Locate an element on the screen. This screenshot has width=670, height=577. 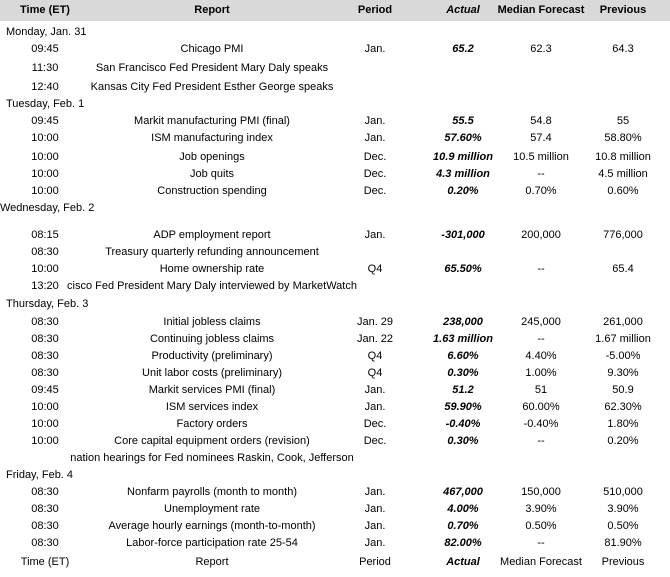
cell-median-forecast: -0.40% is located at coordinates (541, 424).